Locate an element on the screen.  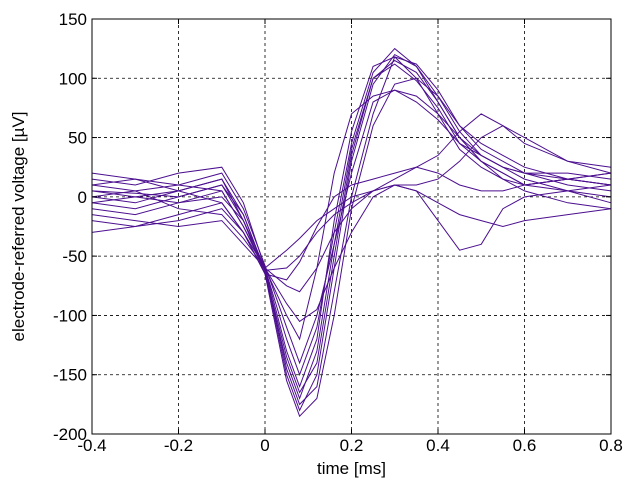
y-tick-label: -150 is located at coordinates (70, 375).